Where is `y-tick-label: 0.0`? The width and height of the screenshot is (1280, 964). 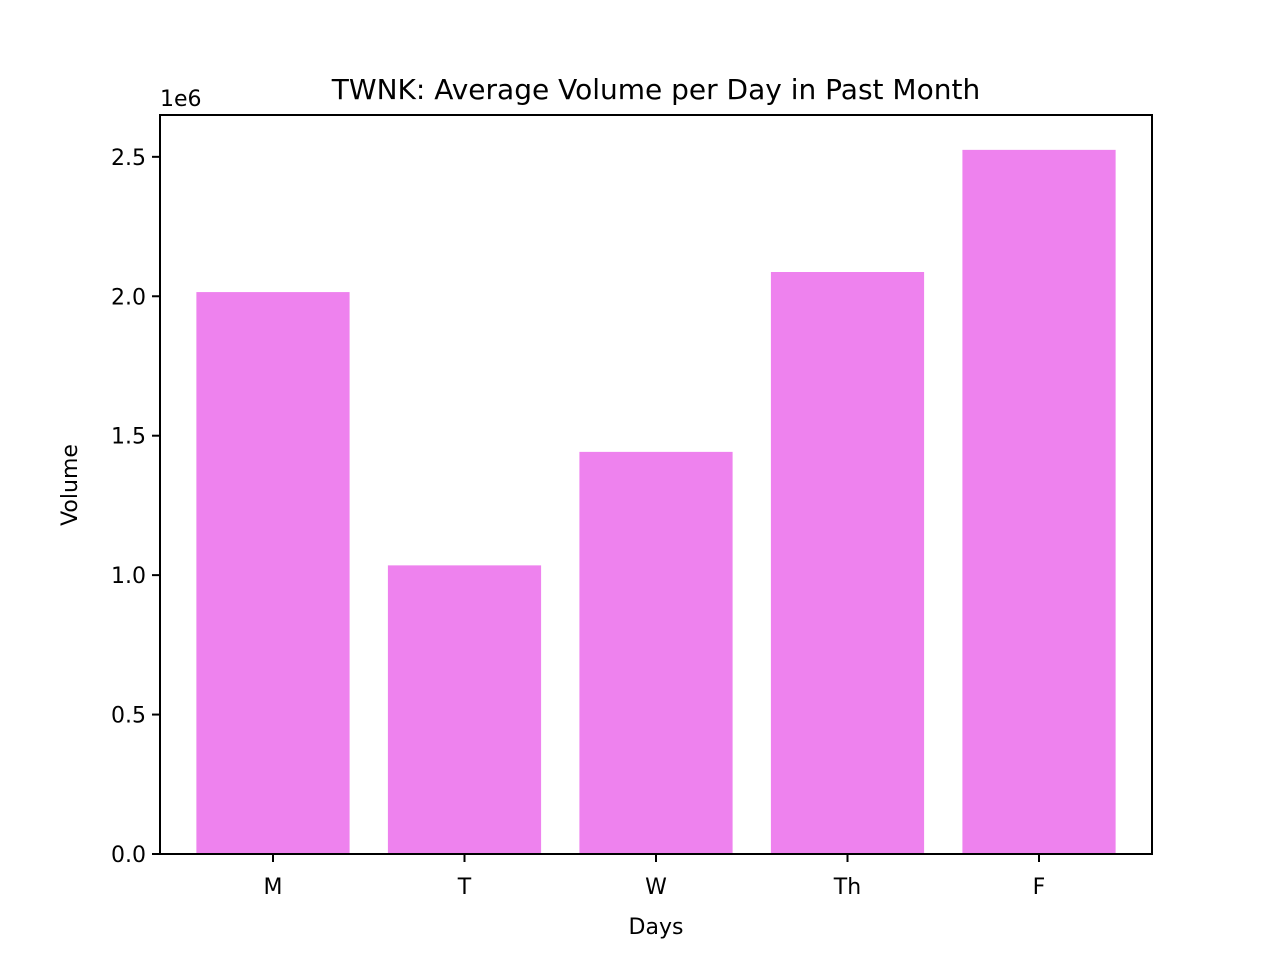
y-tick-label: 0.0 is located at coordinates (128, 855).